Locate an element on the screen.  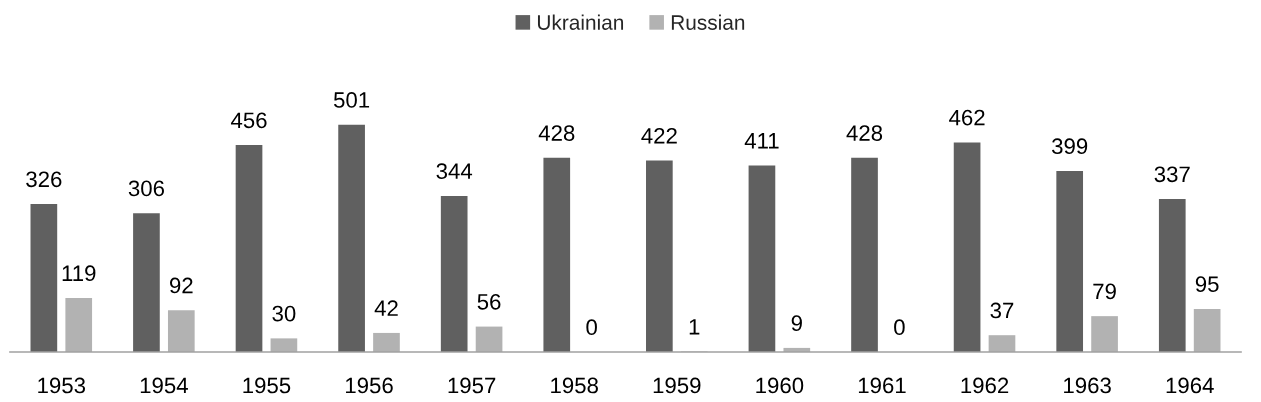
data-label: 42 is located at coordinates (386, 308).